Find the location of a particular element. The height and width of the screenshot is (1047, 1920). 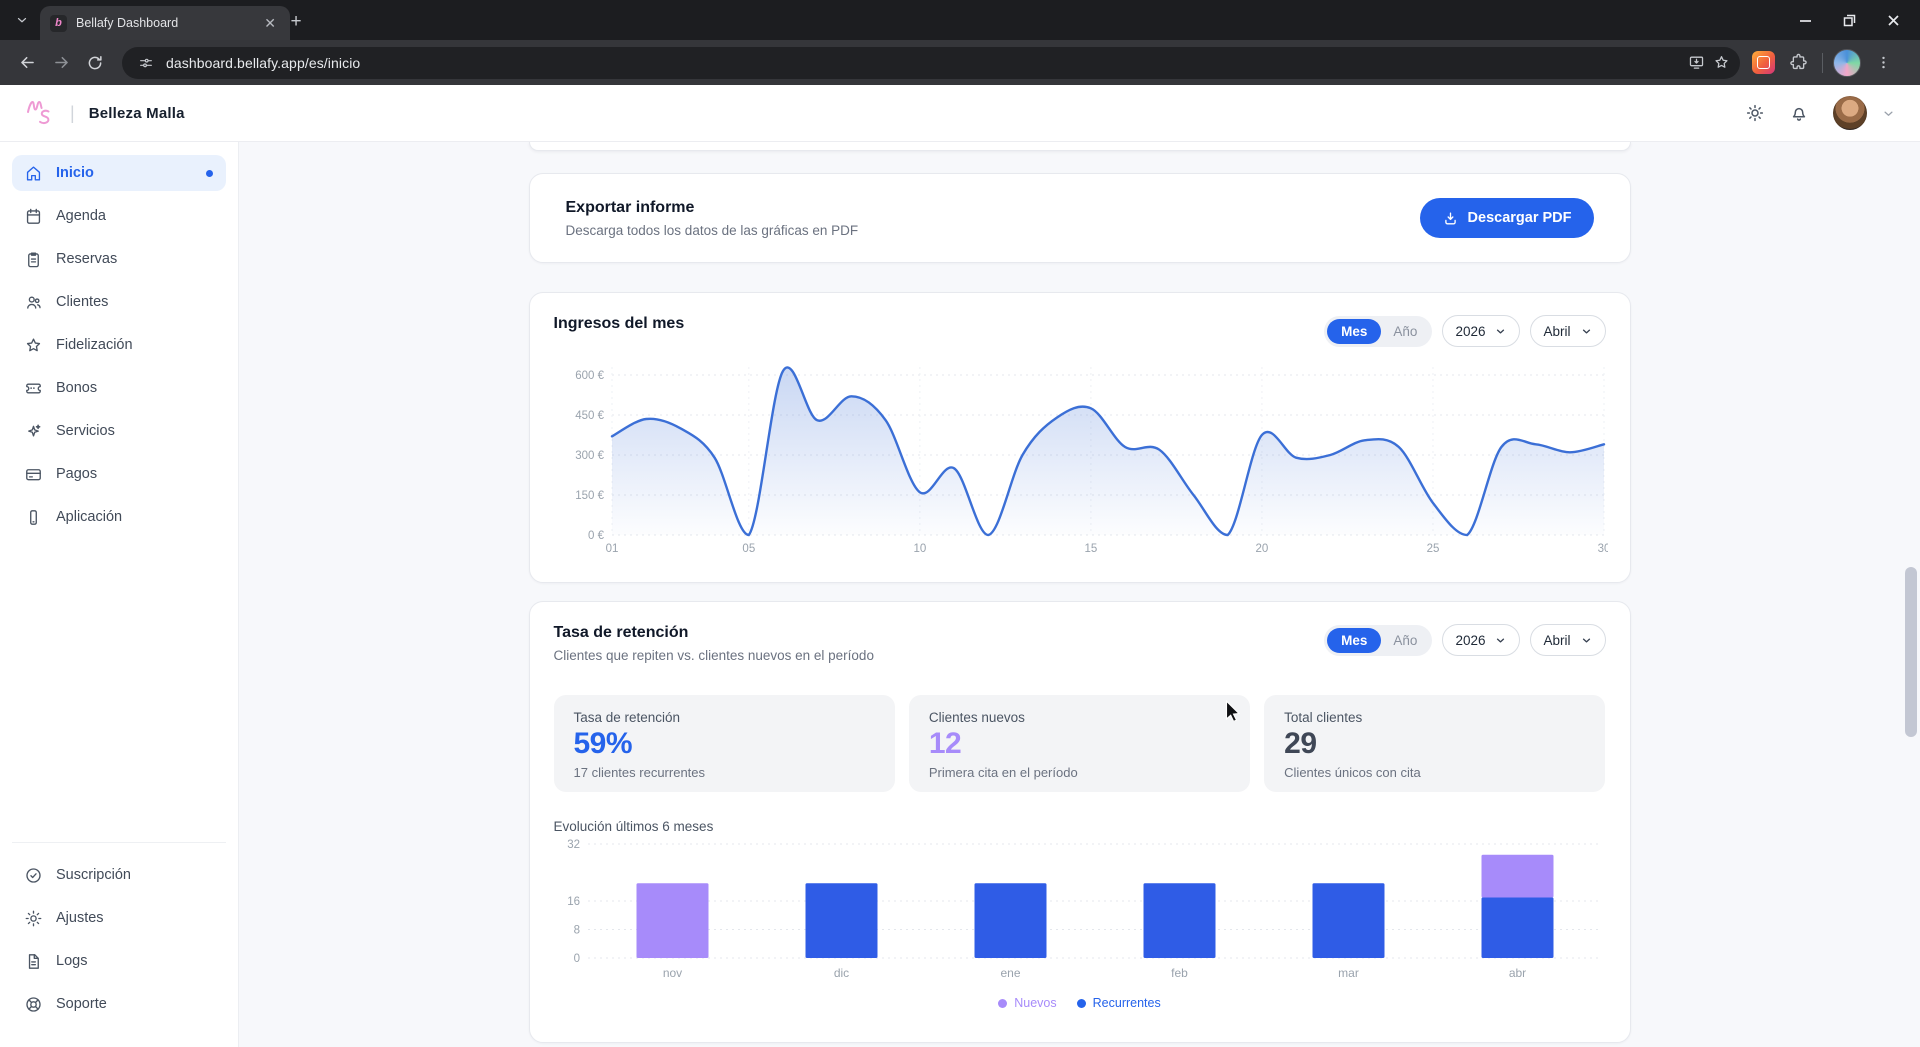

download-pdf-button: Descargar PDF is located at coordinates (1506, 218).